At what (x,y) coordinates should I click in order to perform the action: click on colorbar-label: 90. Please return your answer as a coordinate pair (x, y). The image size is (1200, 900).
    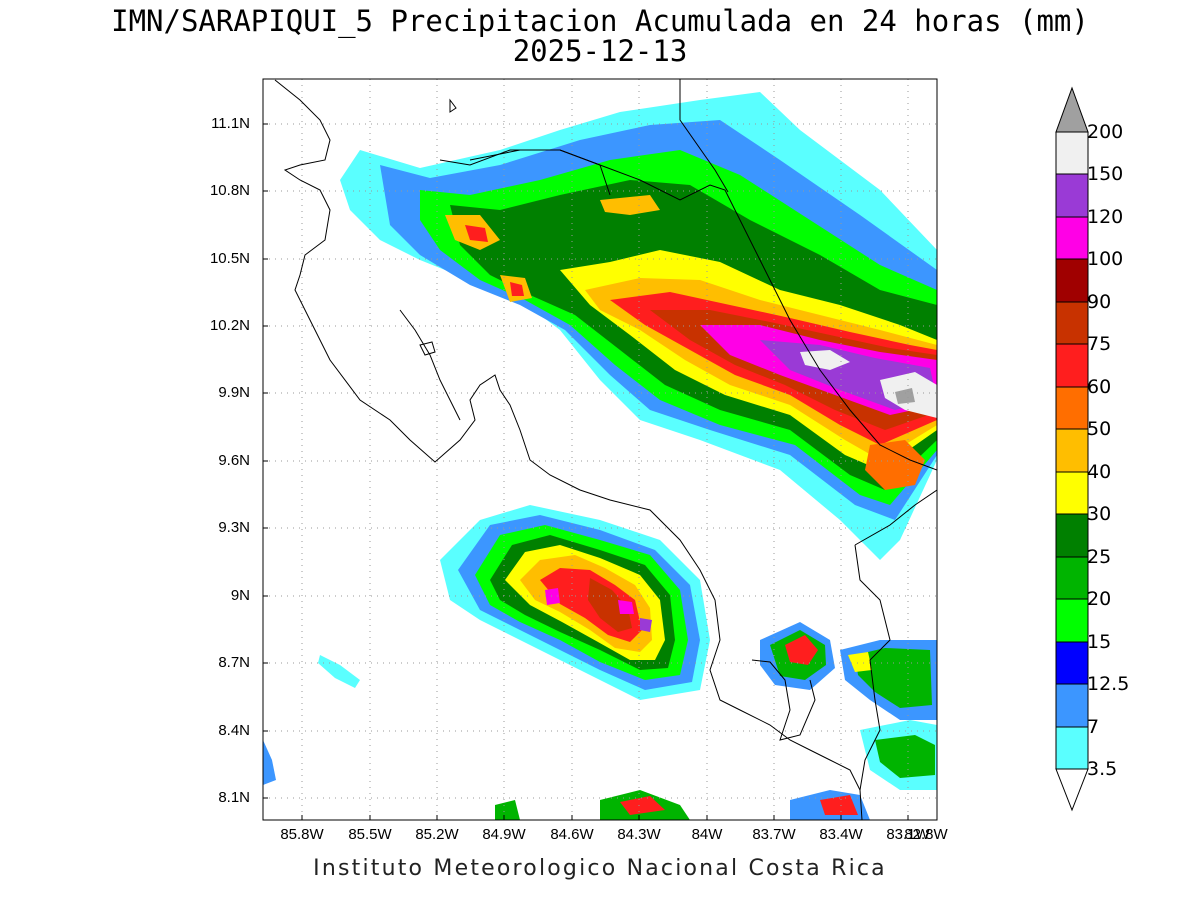
    Looking at the image, I should click on (1099, 302).